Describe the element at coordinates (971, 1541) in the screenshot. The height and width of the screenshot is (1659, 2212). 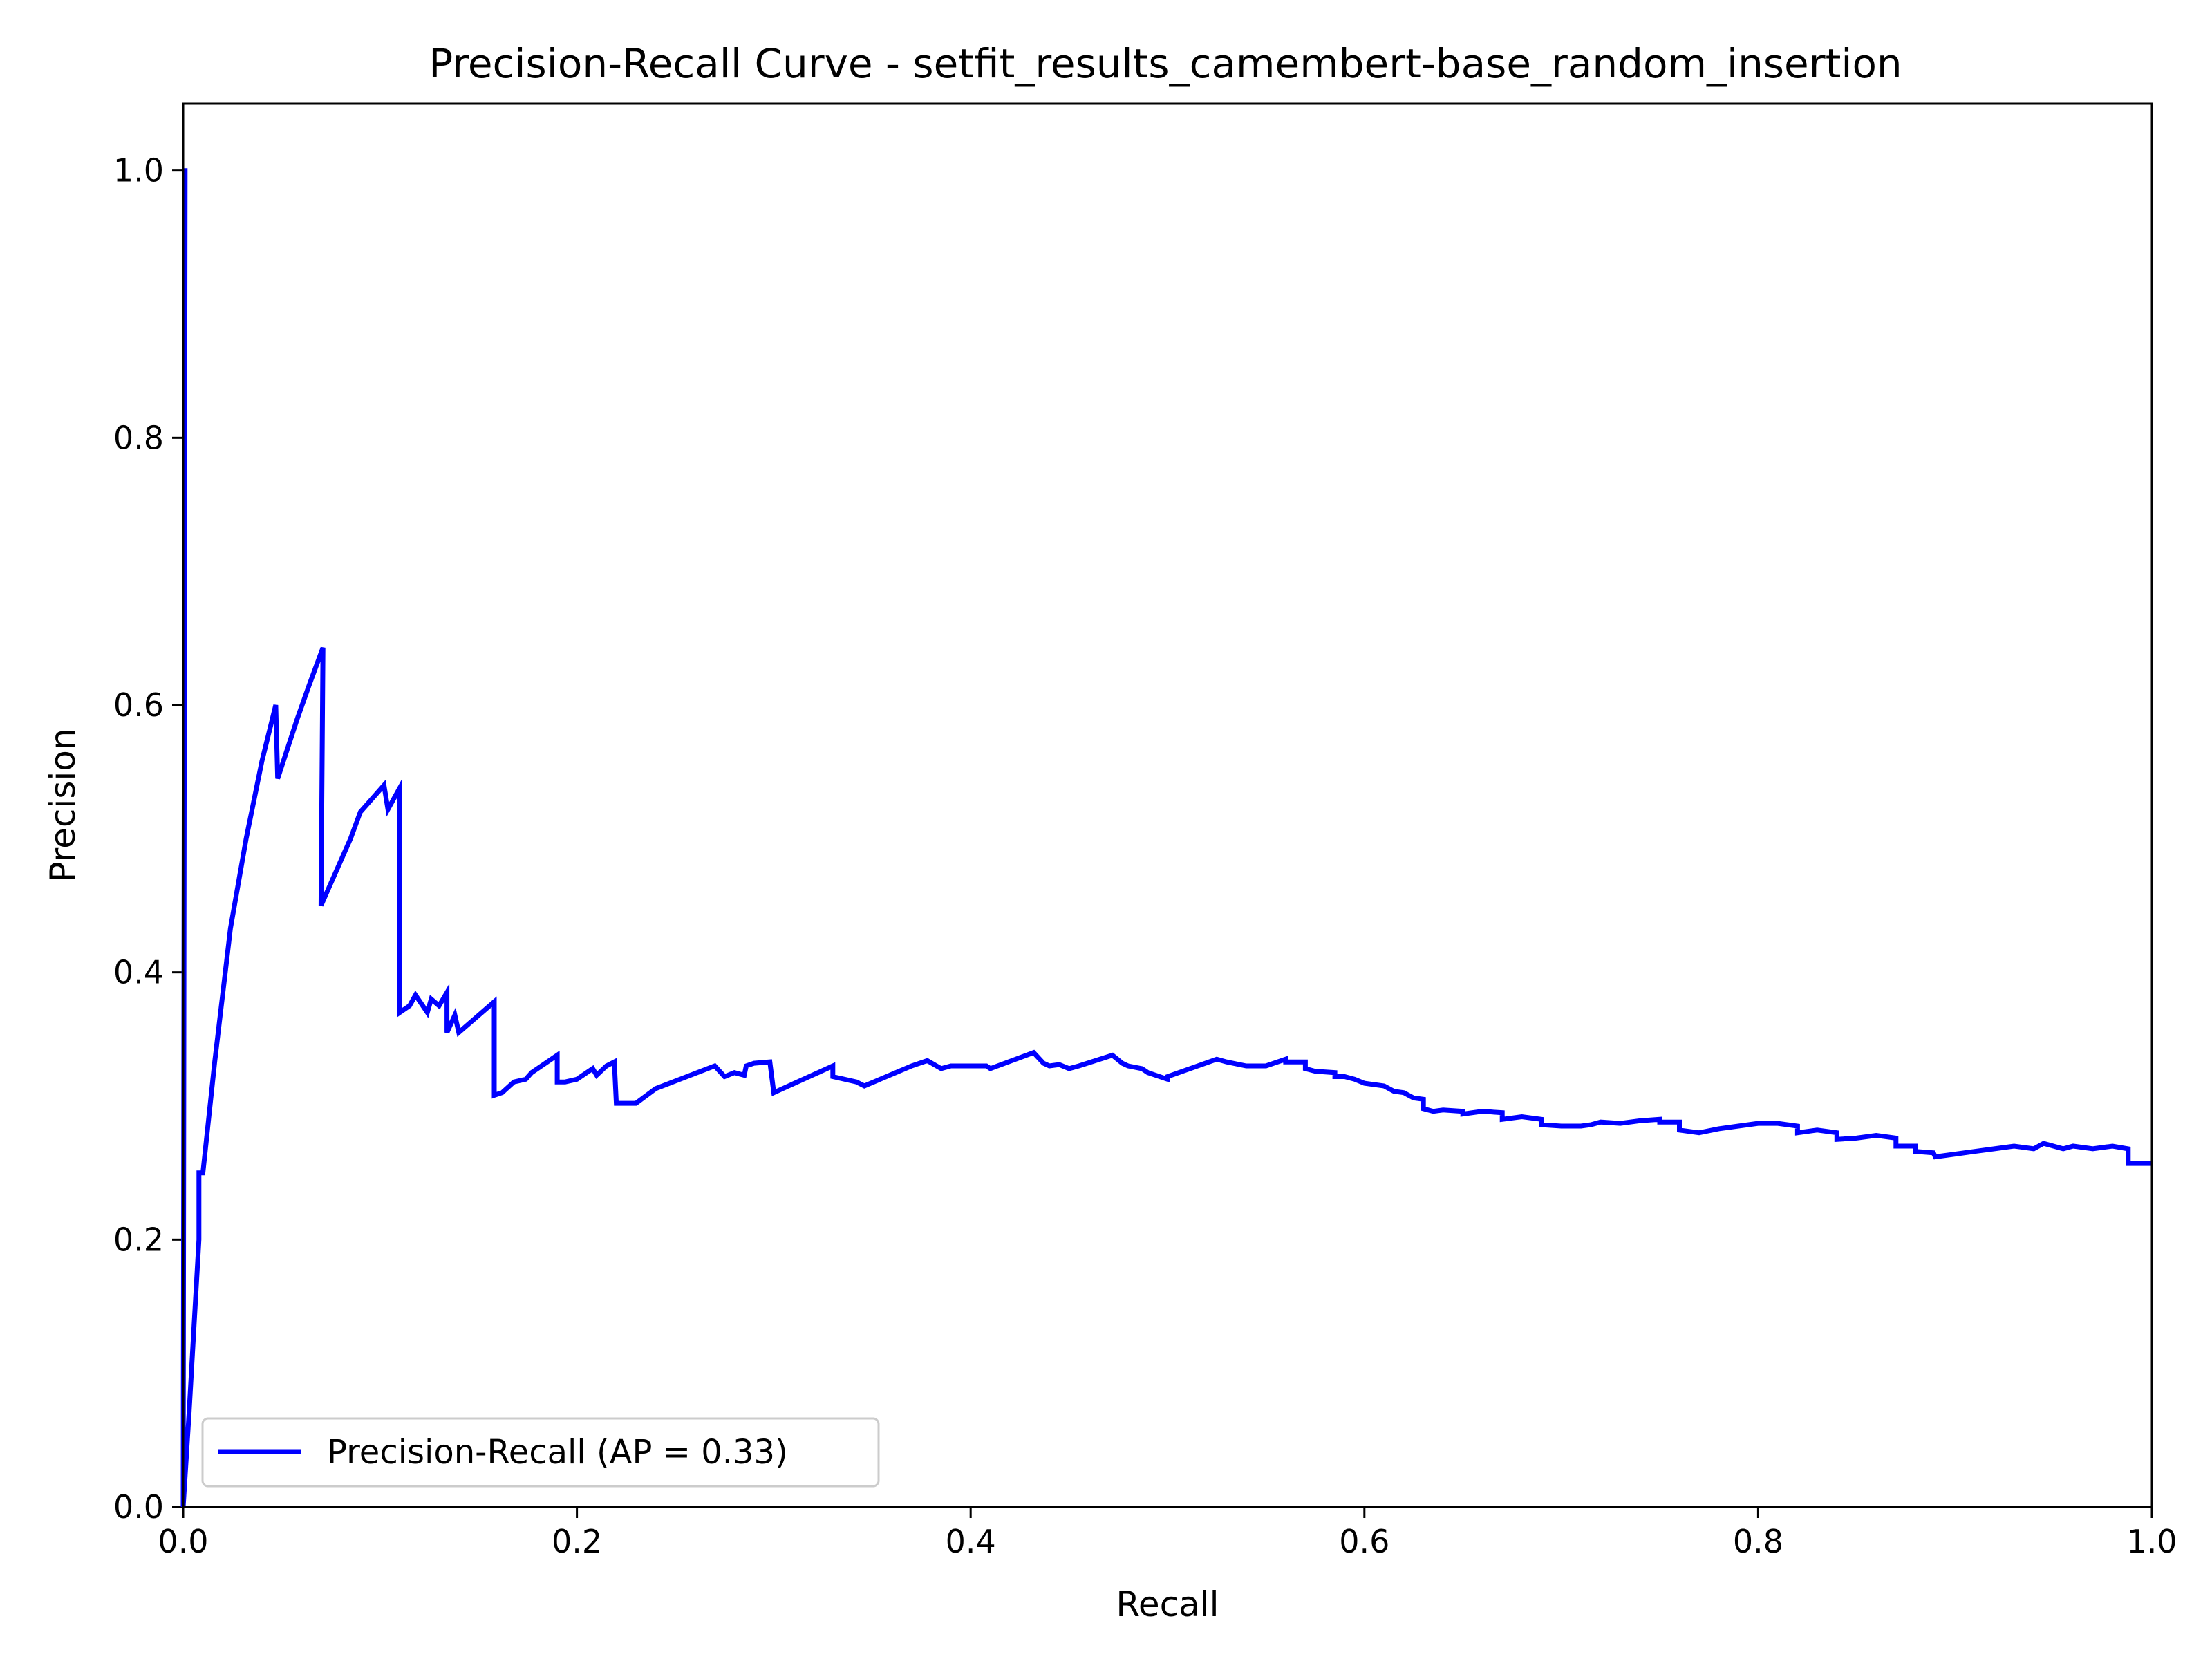
I see `x-tick-label: 0.4` at that location.